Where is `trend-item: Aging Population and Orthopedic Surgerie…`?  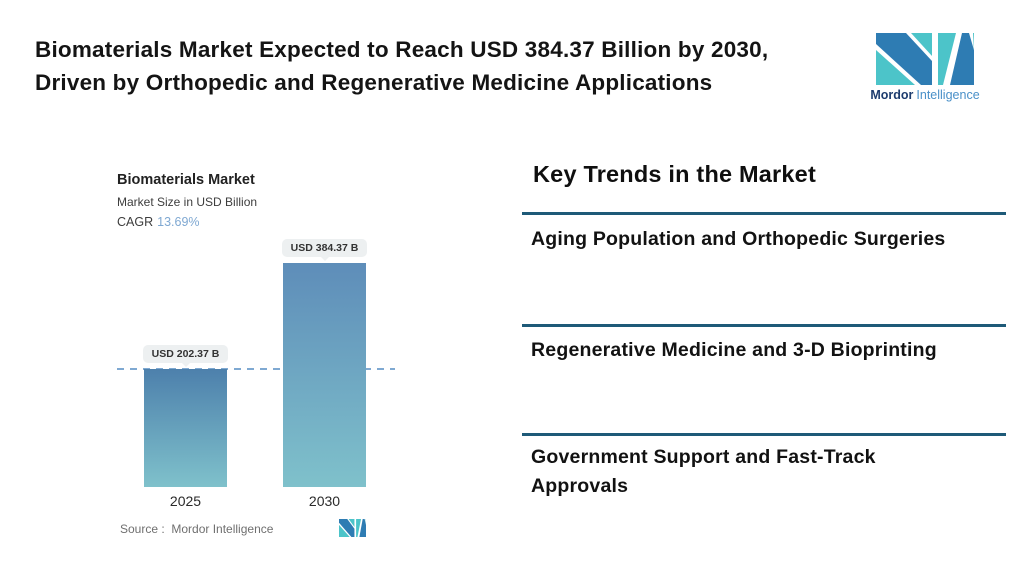
trend-item: Aging Population and Orthopedic Surgerie… is located at coordinates (738, 239).